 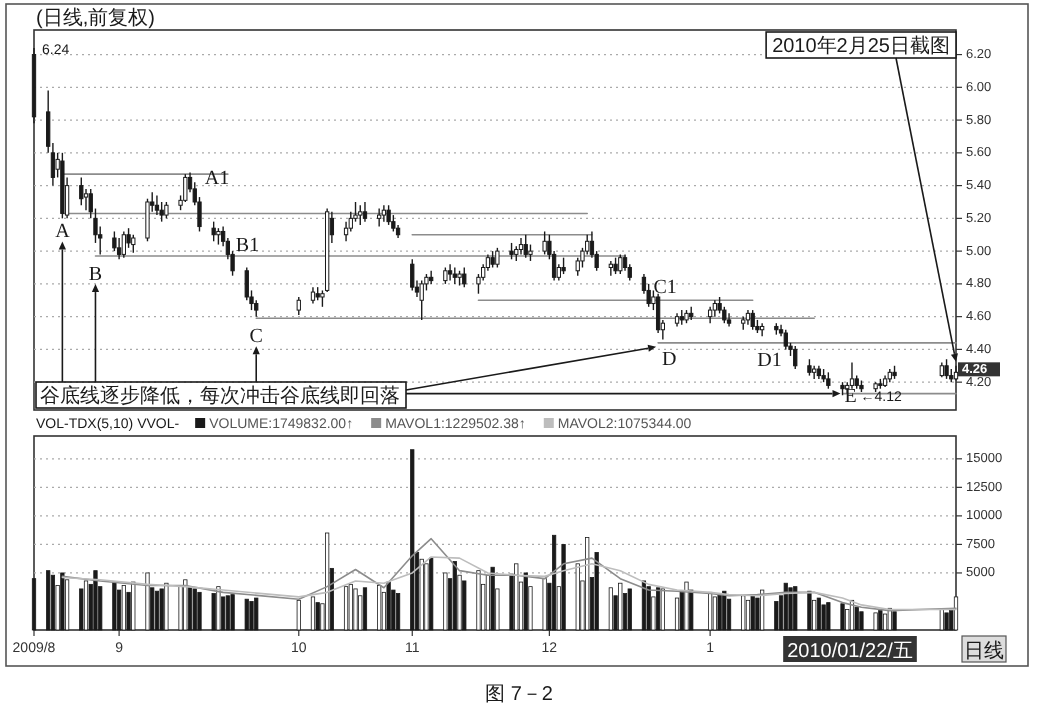 What do you see at coordinates (850, 396) in the screenshot?
I see `annotation: E` at bounding box center [850, 396].